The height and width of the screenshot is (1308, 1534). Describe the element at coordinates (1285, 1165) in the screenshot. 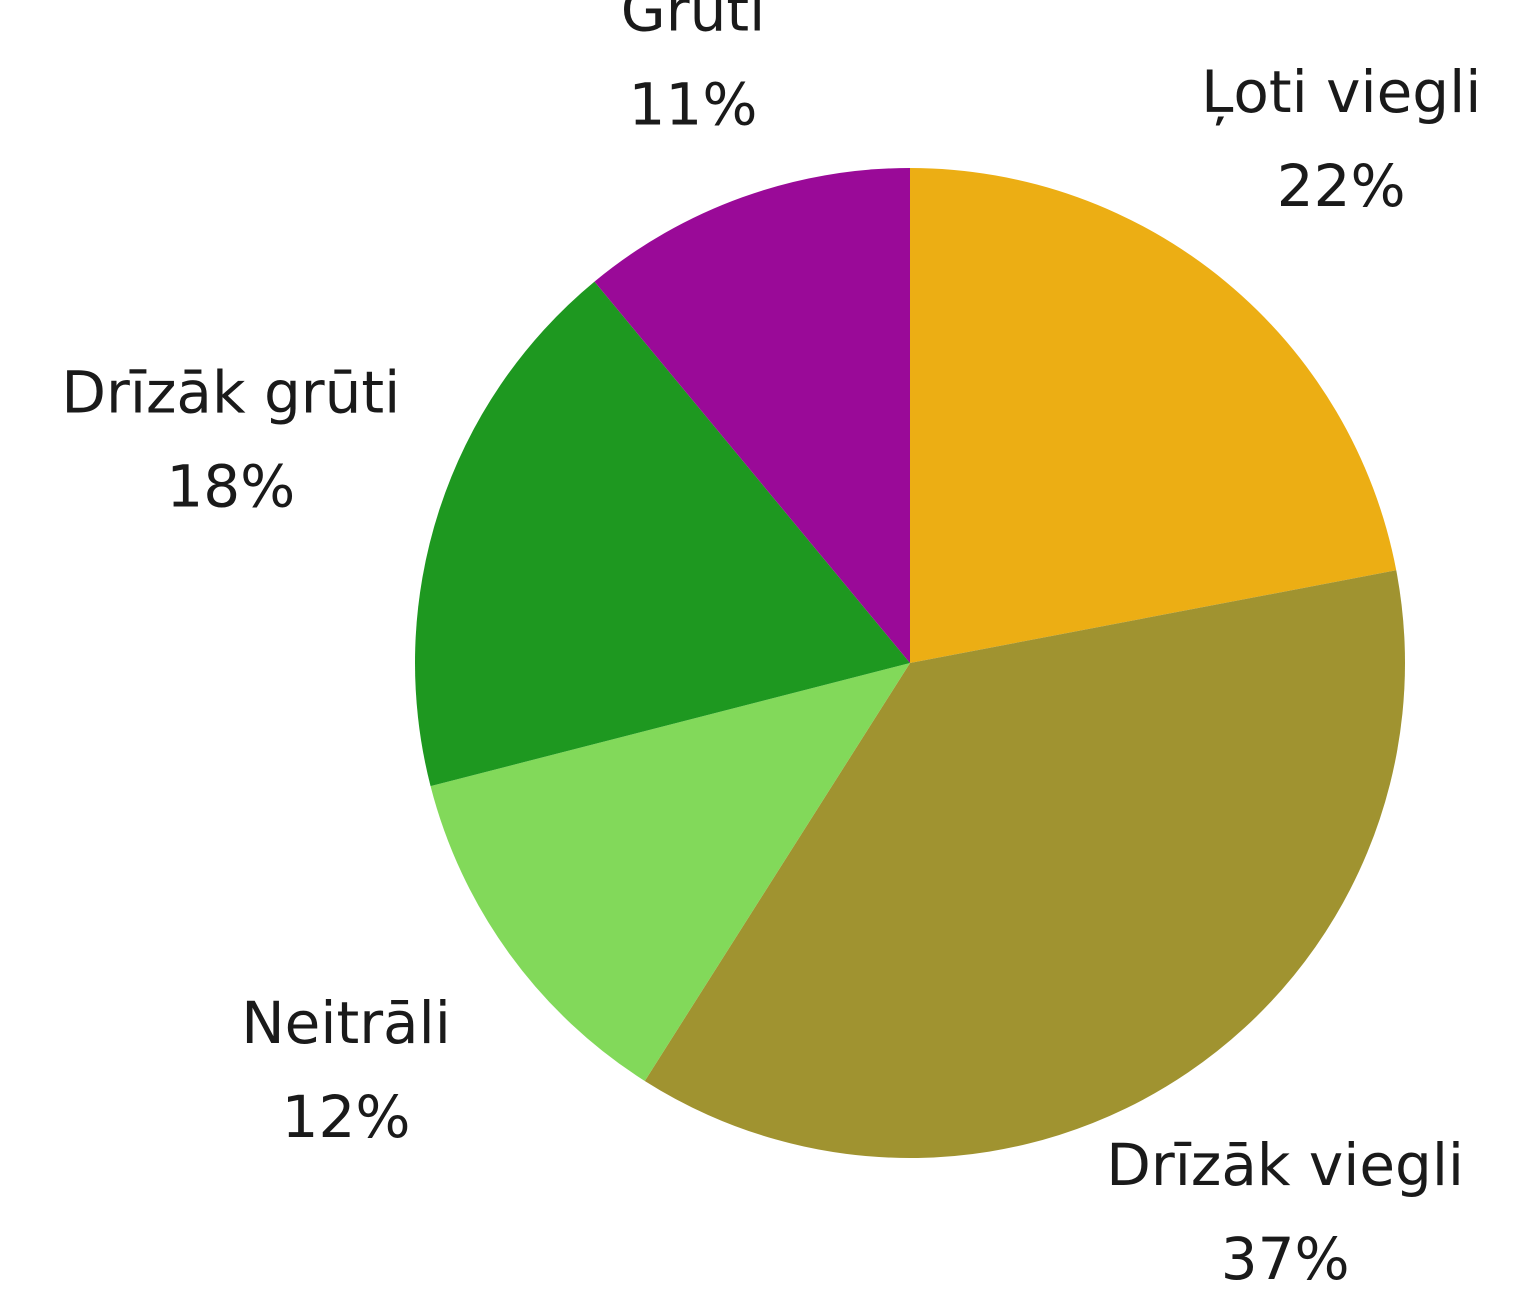

I see `slice-label: Drīzāk viegli` at that location.